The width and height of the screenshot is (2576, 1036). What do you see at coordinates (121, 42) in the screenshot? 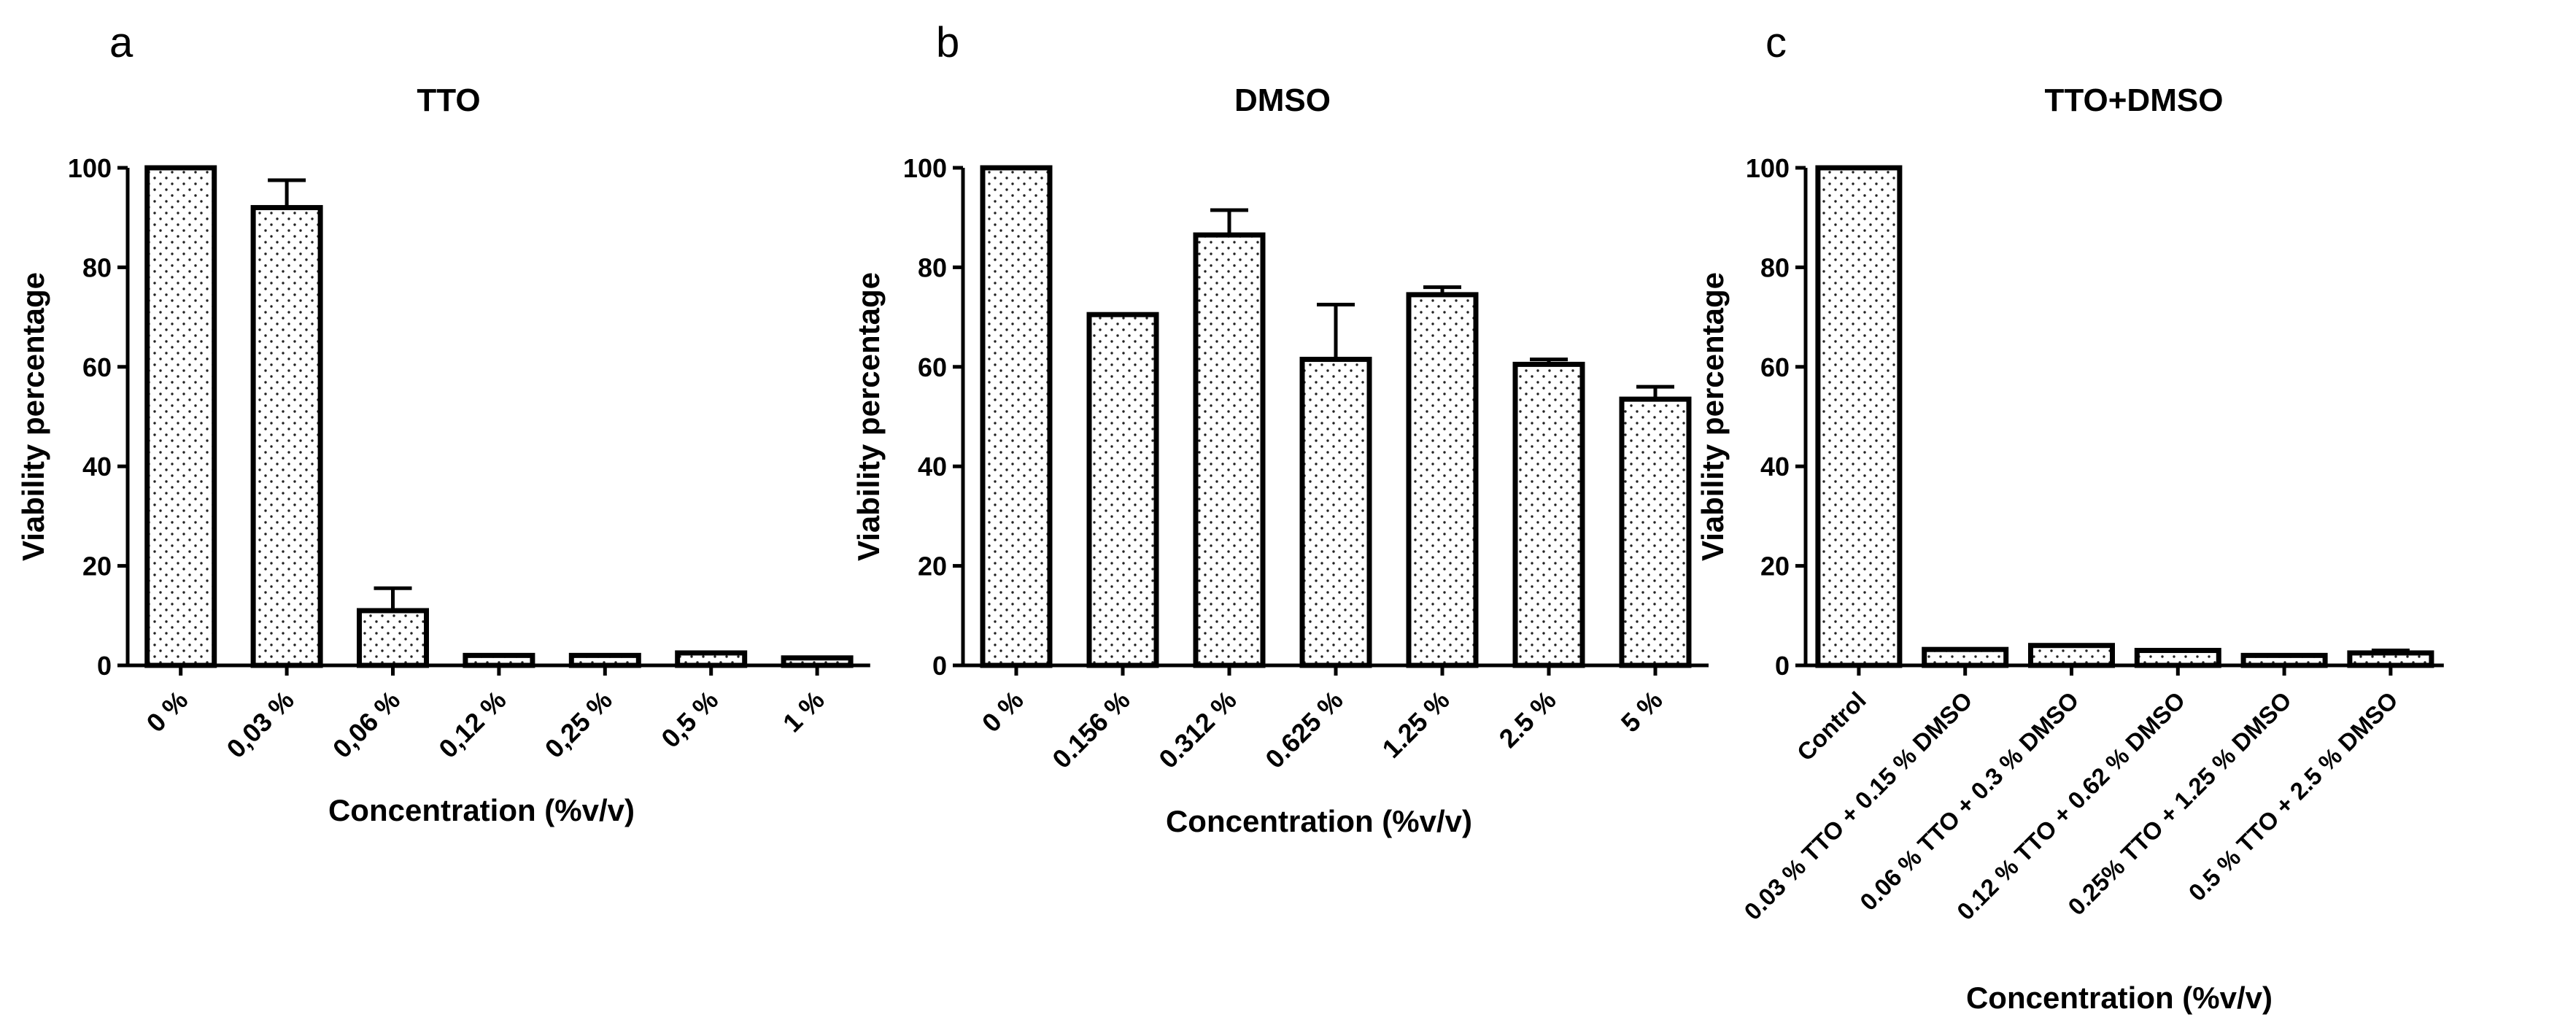
I see `panel-letter: a` at bounding box center [121, 42].